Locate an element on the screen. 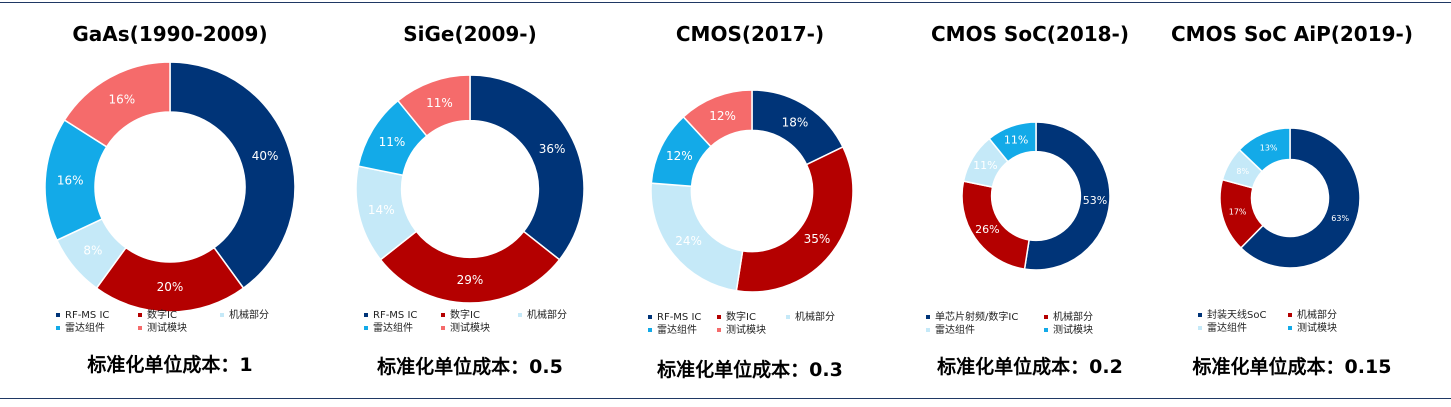  slice-data-label: 13% is located at coordinates (1269, 148).